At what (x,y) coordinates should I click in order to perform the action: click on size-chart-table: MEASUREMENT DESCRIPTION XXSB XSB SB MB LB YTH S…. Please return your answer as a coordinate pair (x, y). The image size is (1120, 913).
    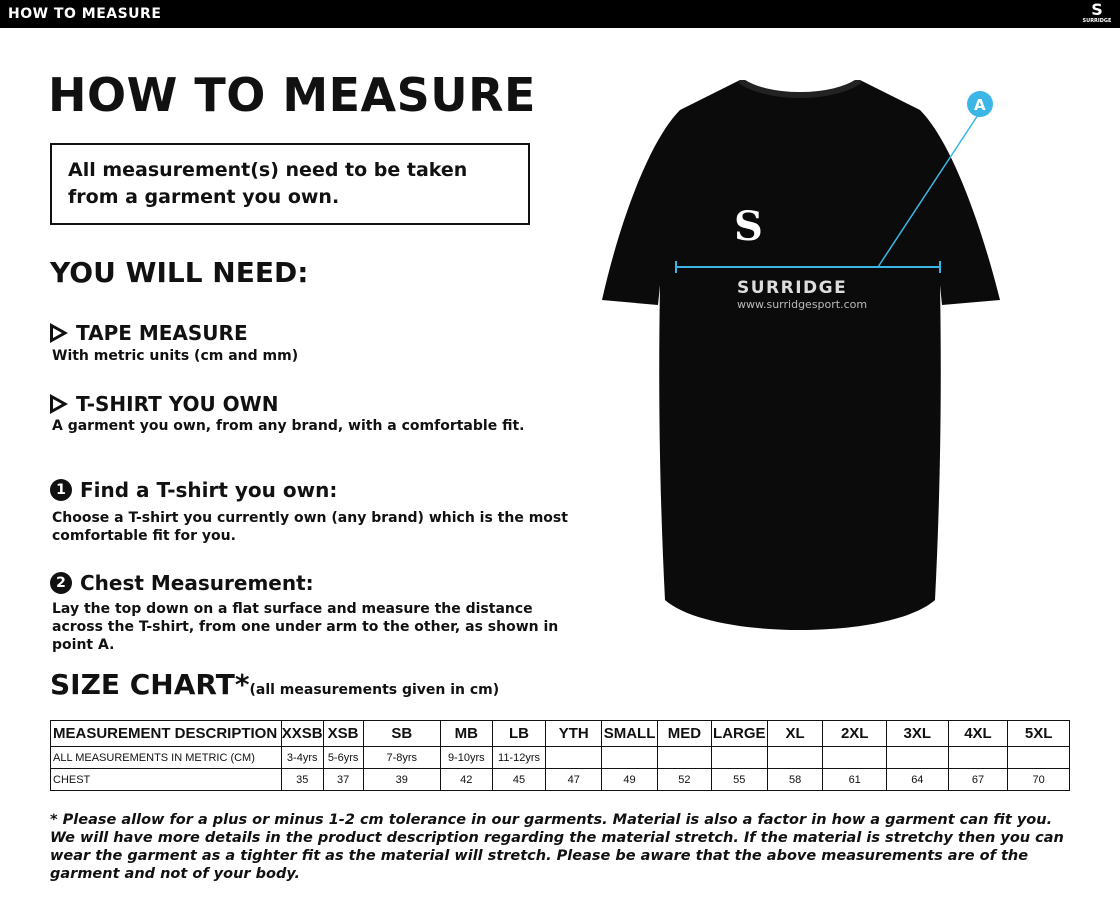
    Looking at the image, I should click on (560, 755).